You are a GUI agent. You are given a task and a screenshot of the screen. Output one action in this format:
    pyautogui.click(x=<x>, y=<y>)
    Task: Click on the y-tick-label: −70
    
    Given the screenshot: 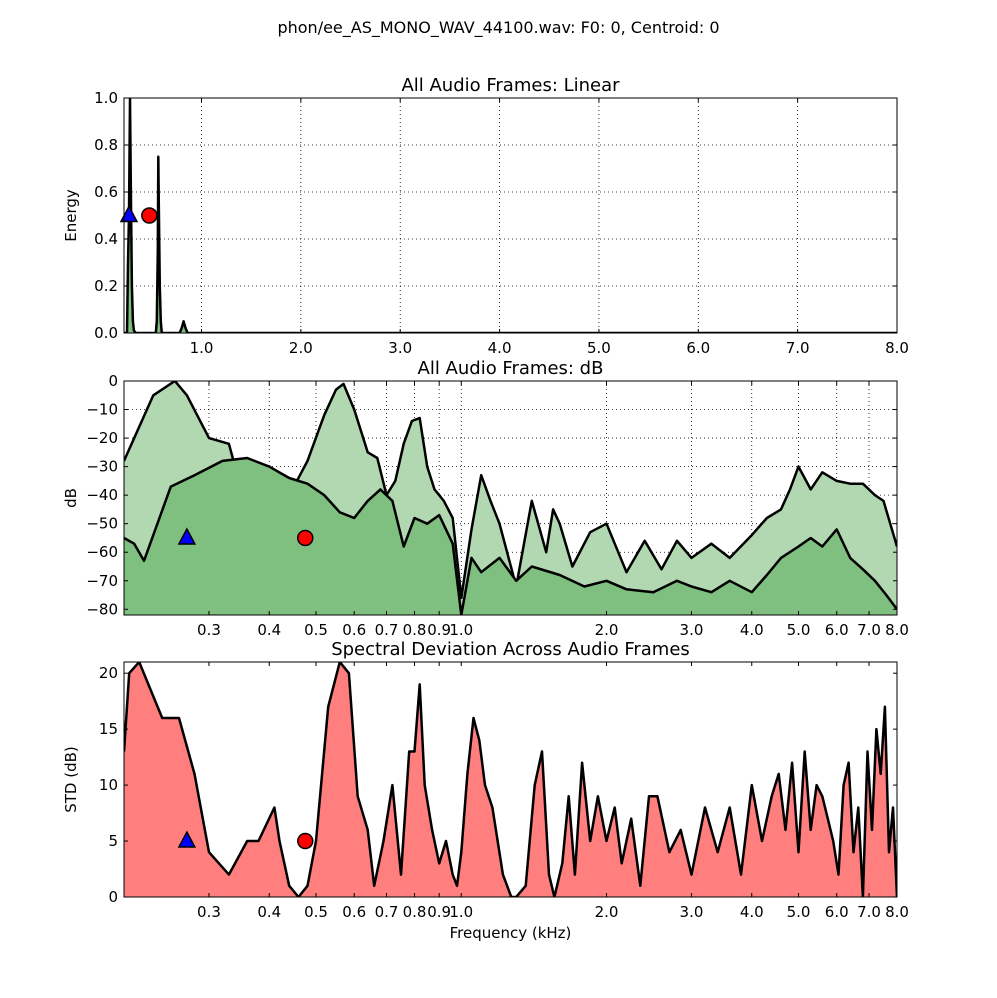 What is the action you would take?
    pyautogui.click(x=102, y=581)
    